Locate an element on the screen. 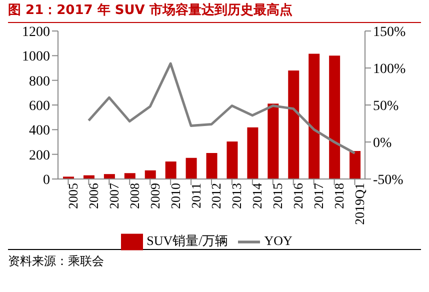 This screenshot has height=292, width=429. x-tick-label: 2018 is located at coordinates (339, 196).